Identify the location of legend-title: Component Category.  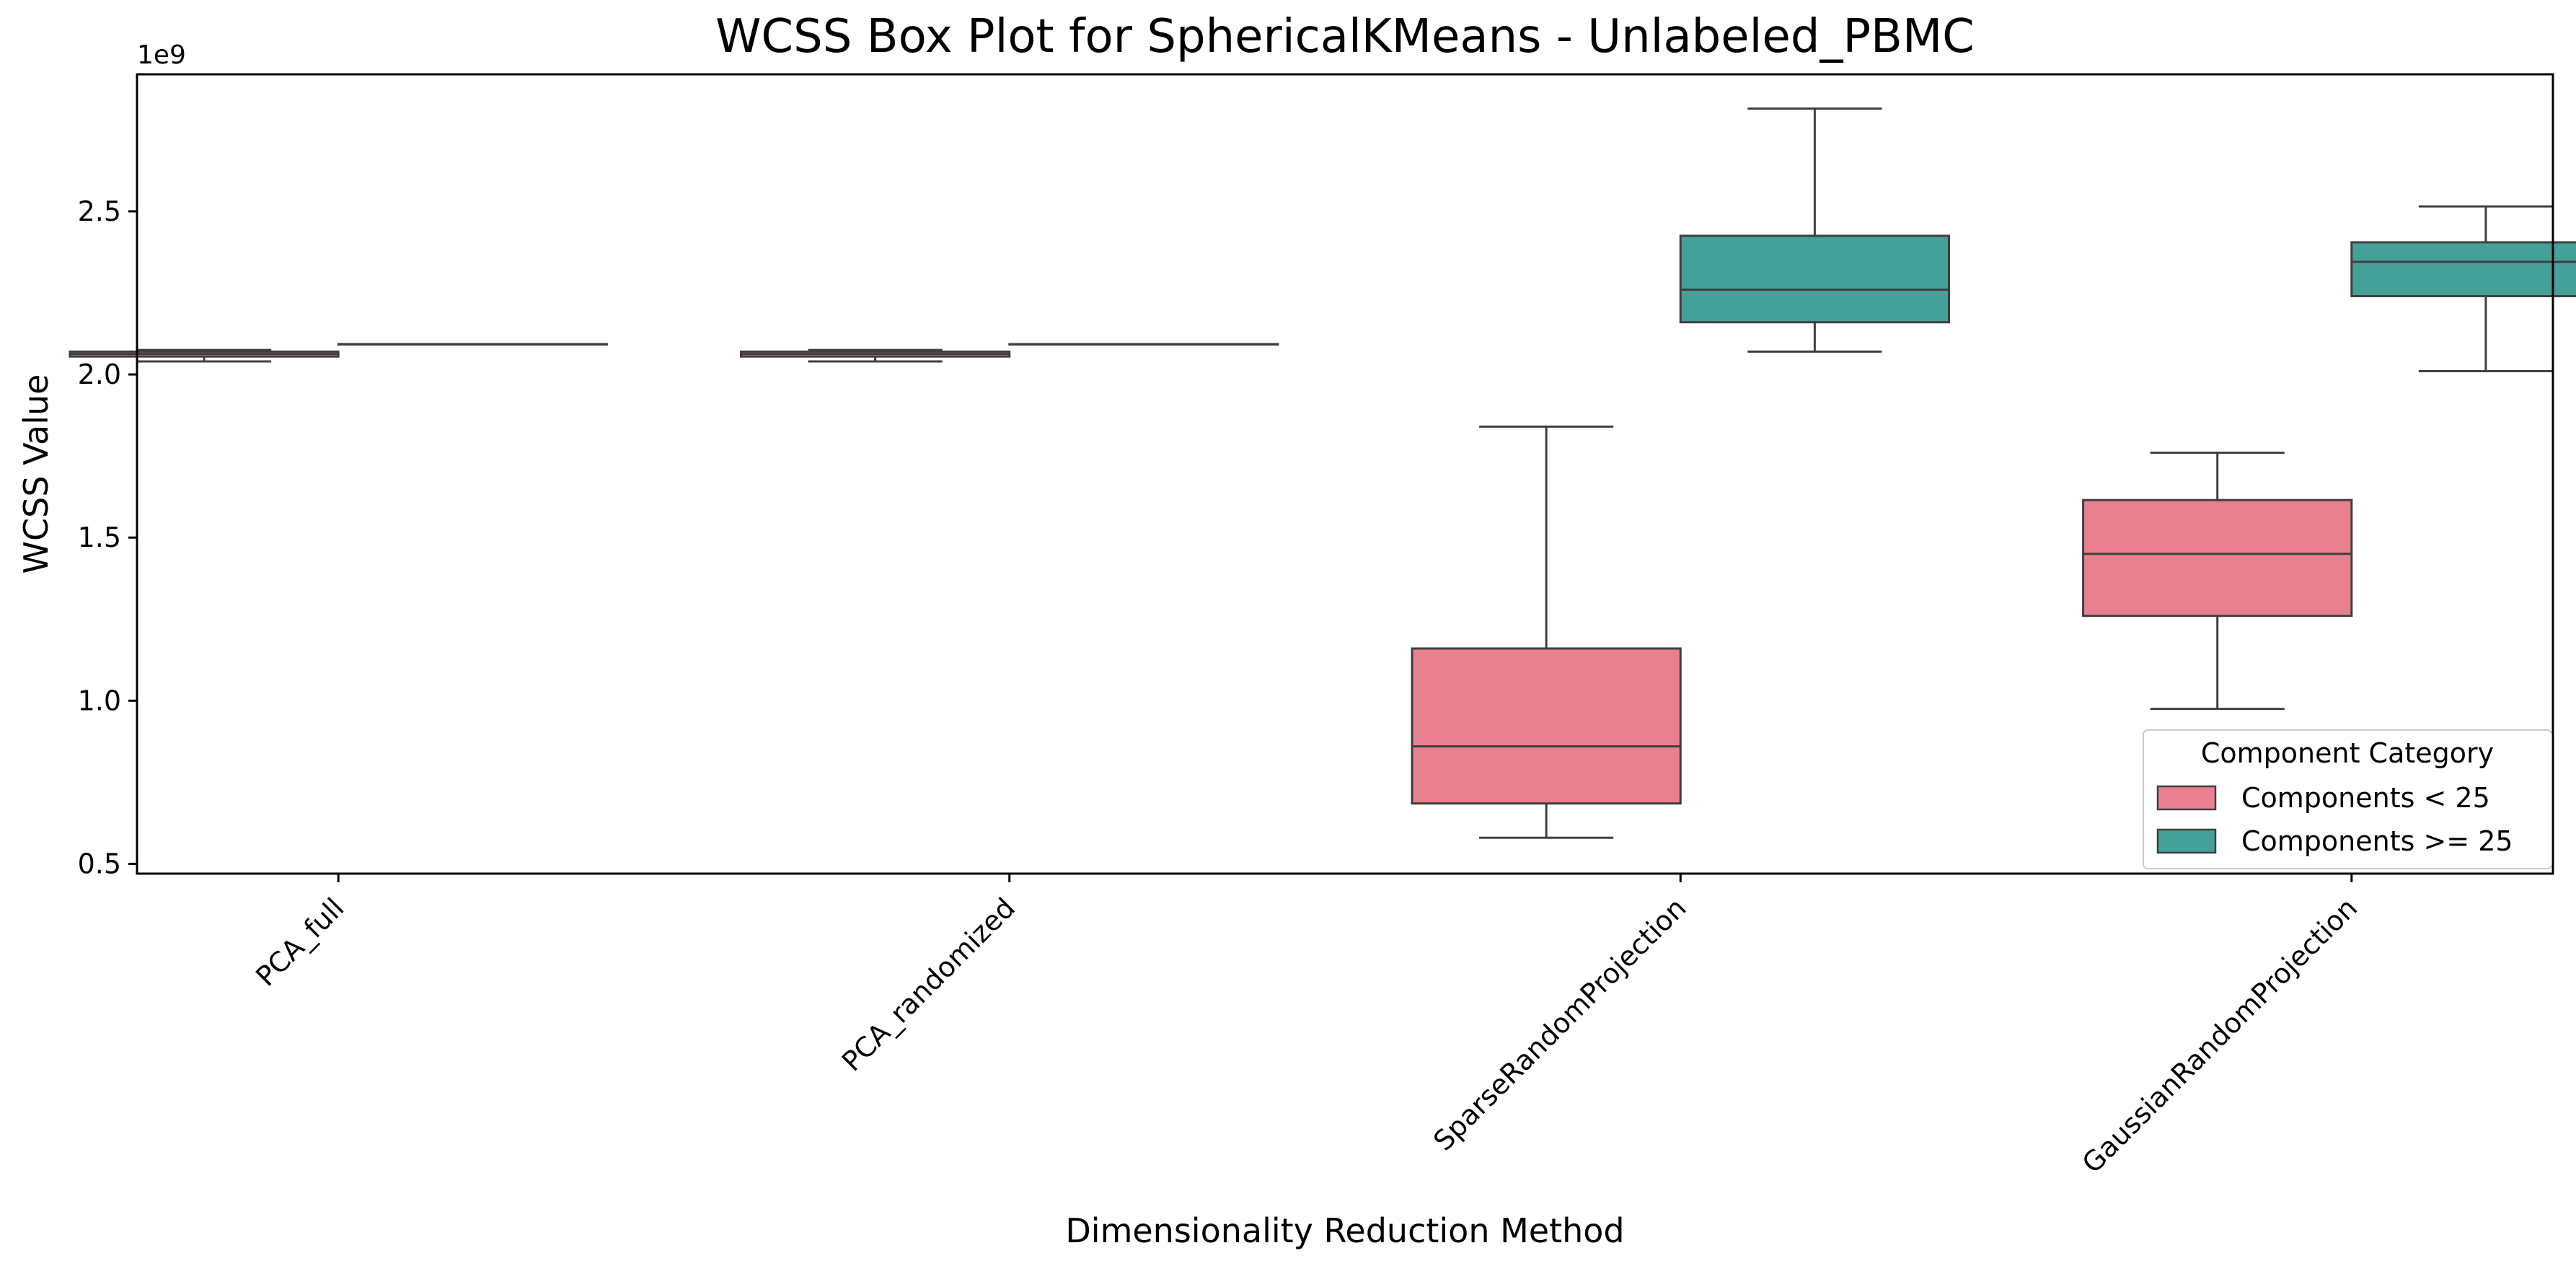
(2347, 753).